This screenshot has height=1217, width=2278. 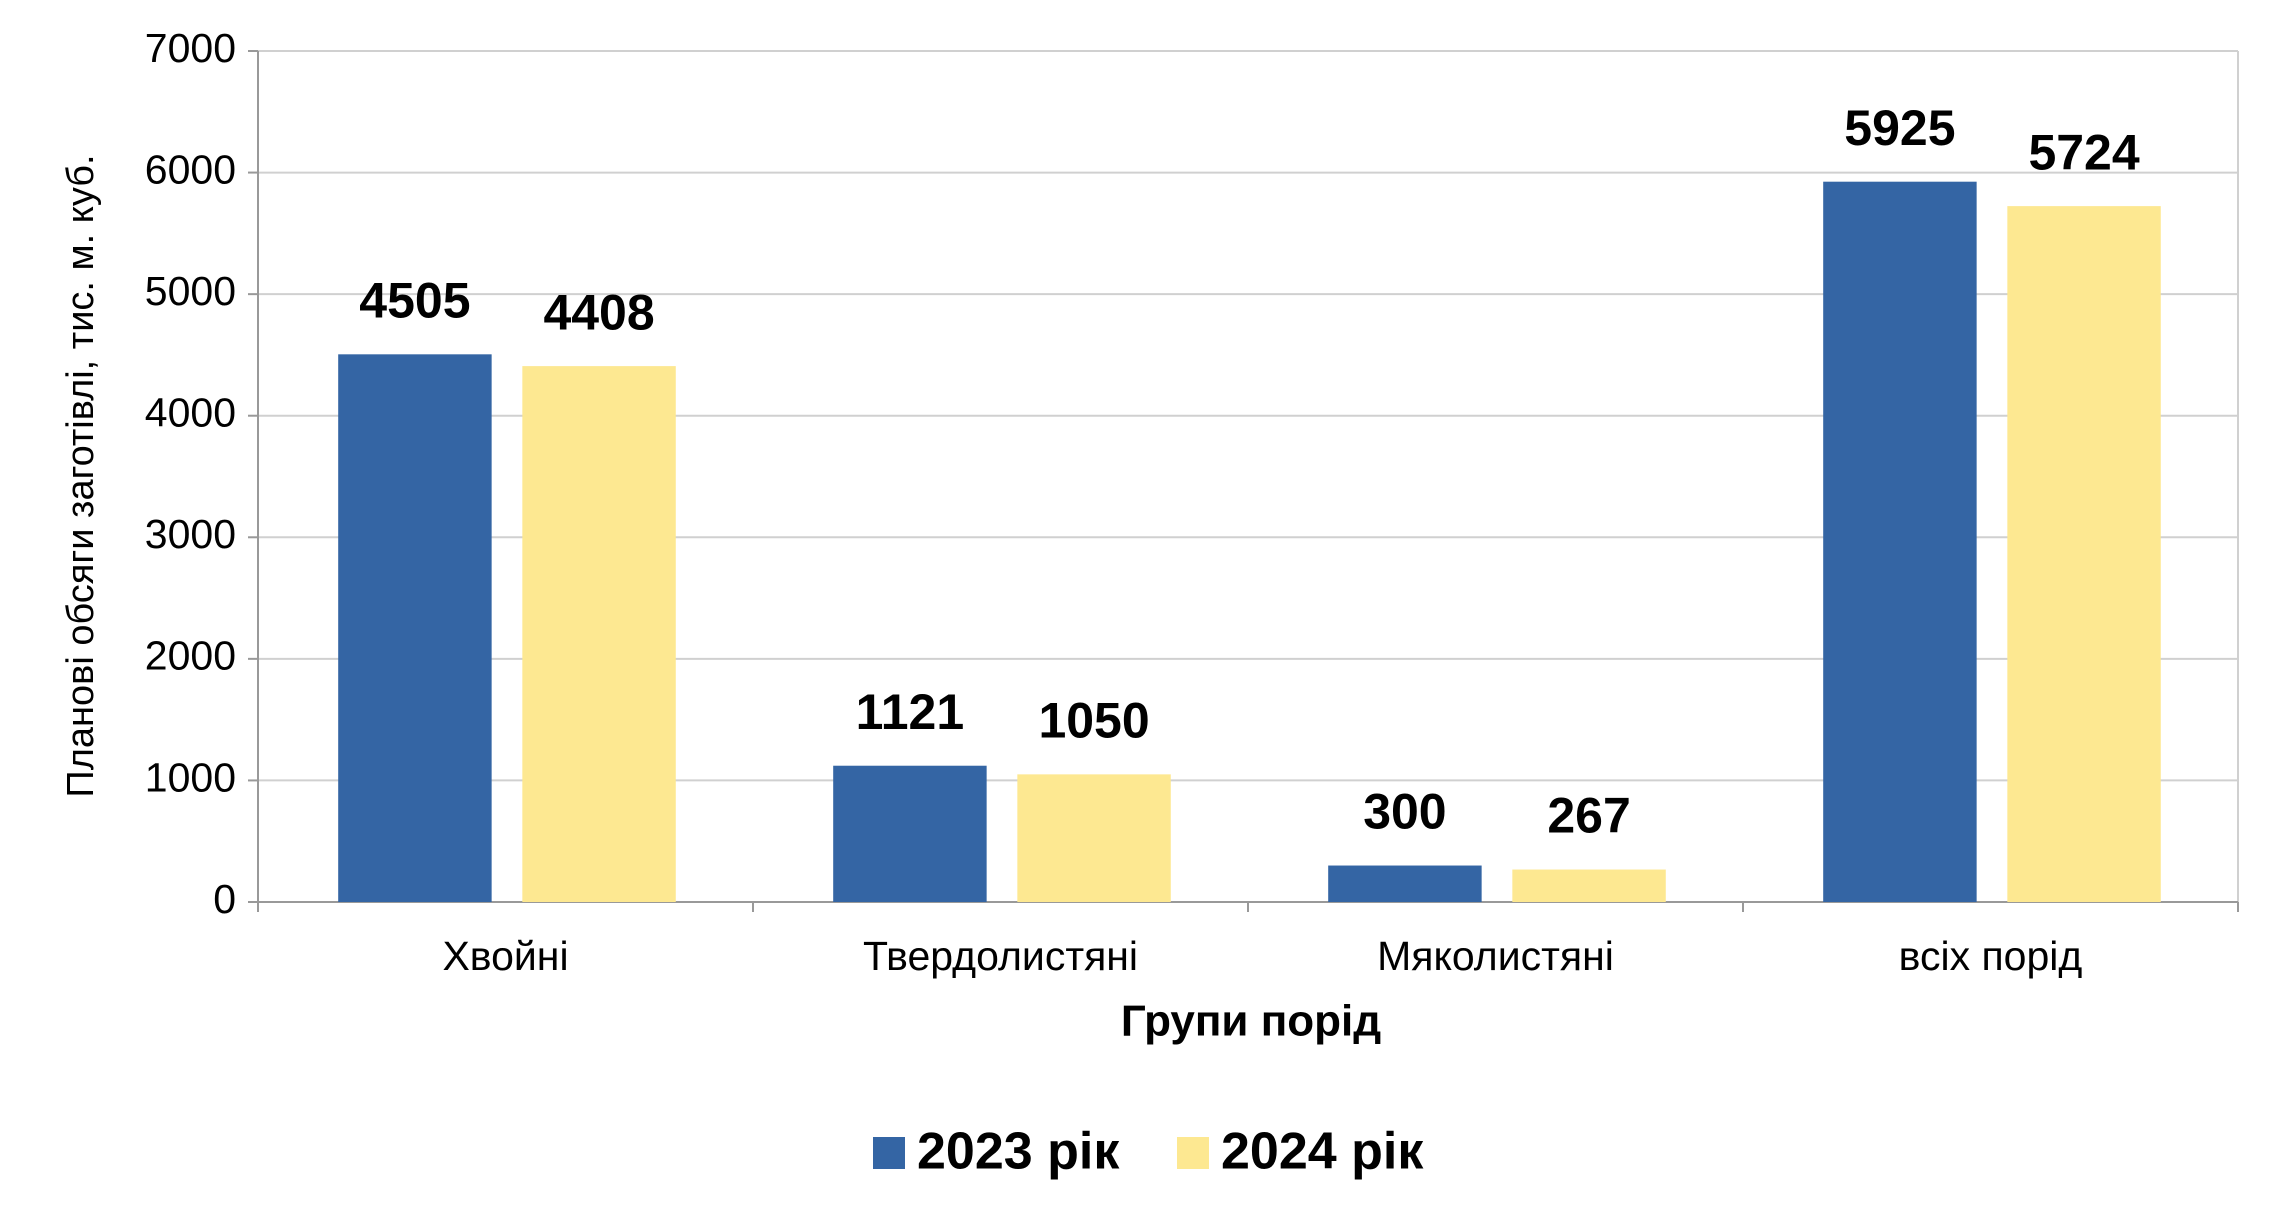 I want to click on legend-label: 2024 рік, so click(x=1322, y=1152).